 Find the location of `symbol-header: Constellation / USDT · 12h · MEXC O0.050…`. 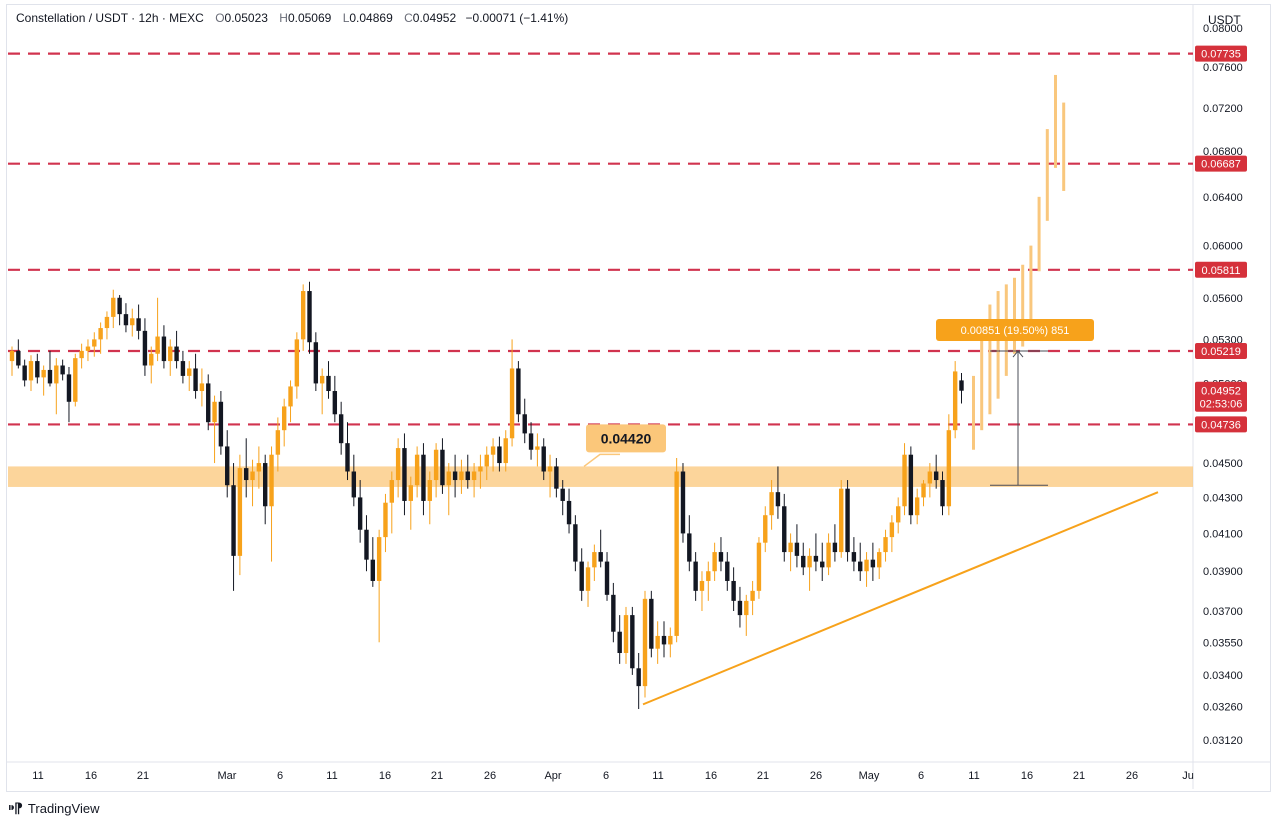

symbol-header: Constellation / USDT · 12h · MEXC O0.050… is located at coordinates (292, 18).